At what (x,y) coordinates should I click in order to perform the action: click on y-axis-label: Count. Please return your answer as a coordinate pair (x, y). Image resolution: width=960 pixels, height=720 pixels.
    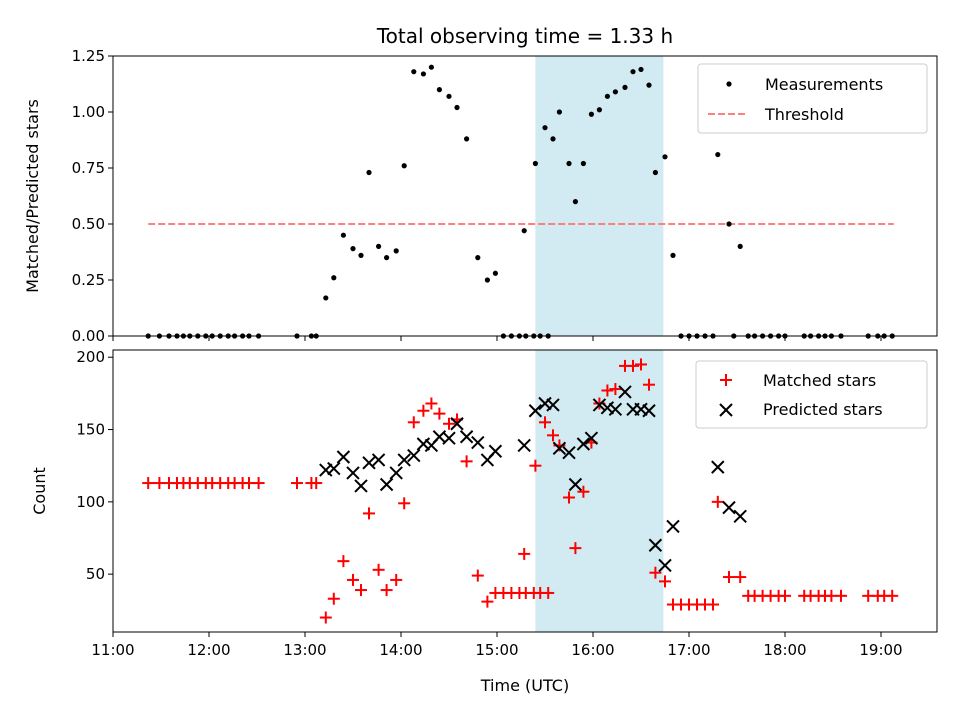
    Looking at the image, I should click on (39, 491).